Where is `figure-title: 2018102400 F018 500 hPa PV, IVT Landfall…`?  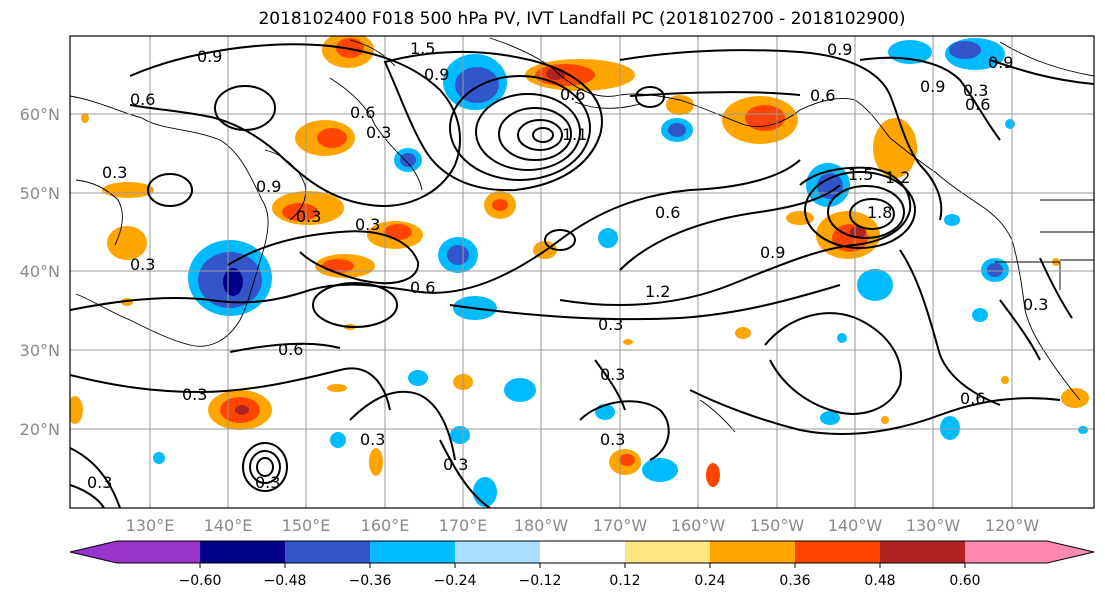 figure-title: 2018102400 F018 500 hPa PV, IVT Landfall… is located at coordinates (581, 19).